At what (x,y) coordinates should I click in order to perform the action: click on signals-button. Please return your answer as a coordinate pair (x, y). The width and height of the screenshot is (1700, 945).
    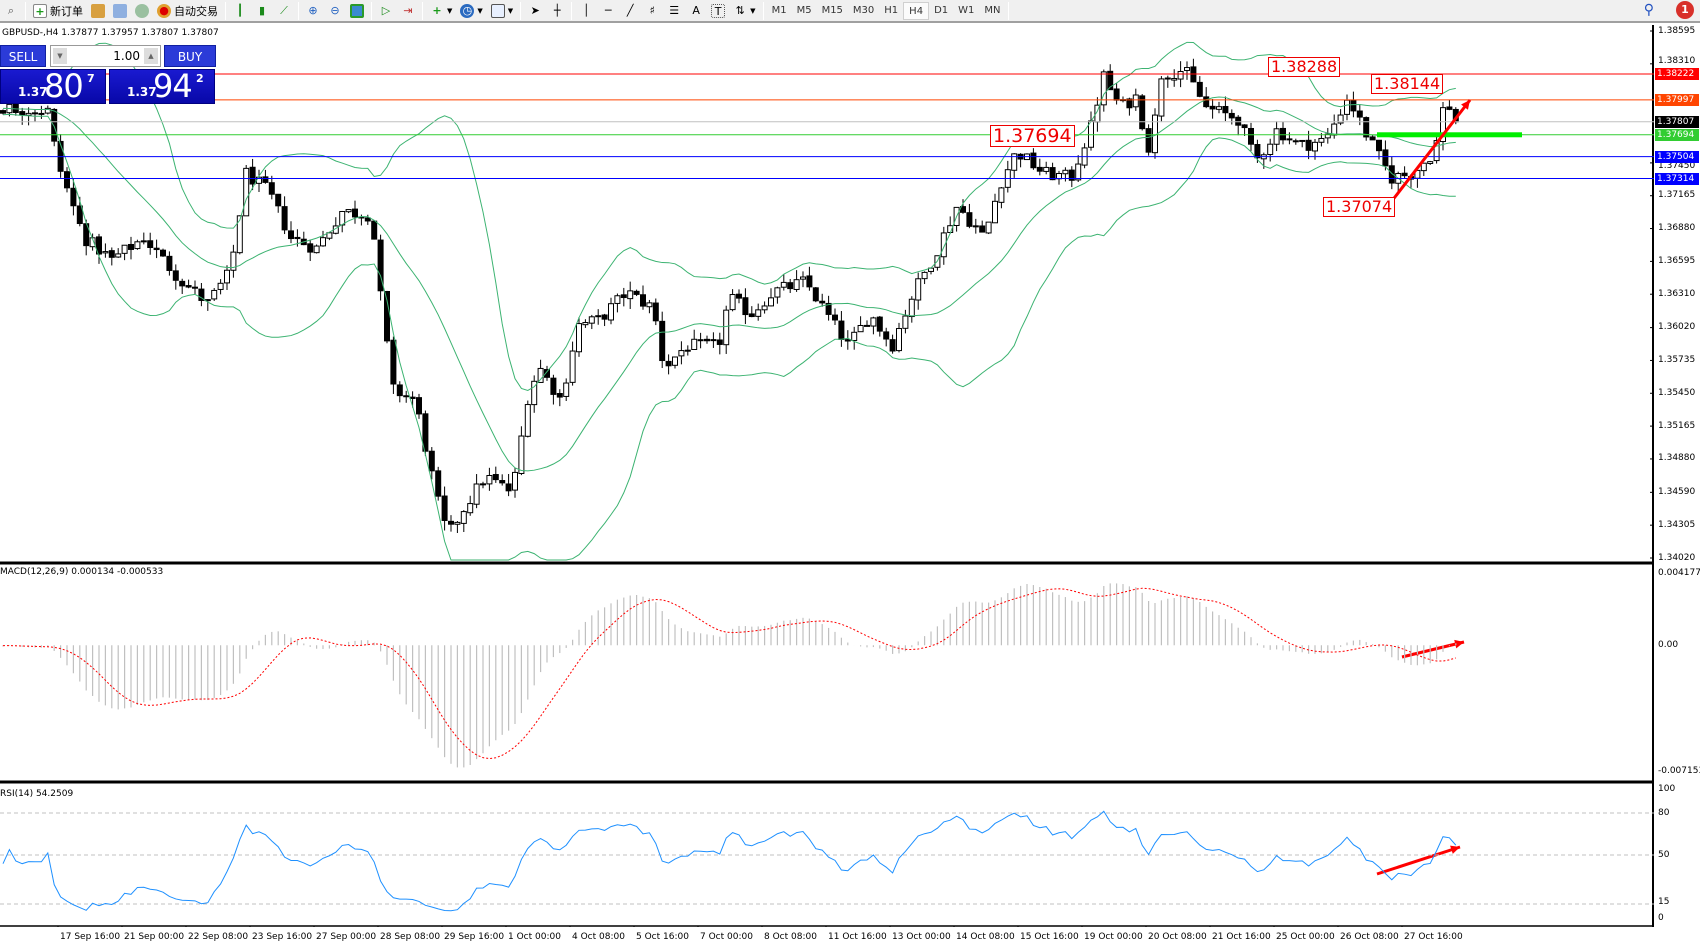
    Looking at the image, I should click on (142, 11).